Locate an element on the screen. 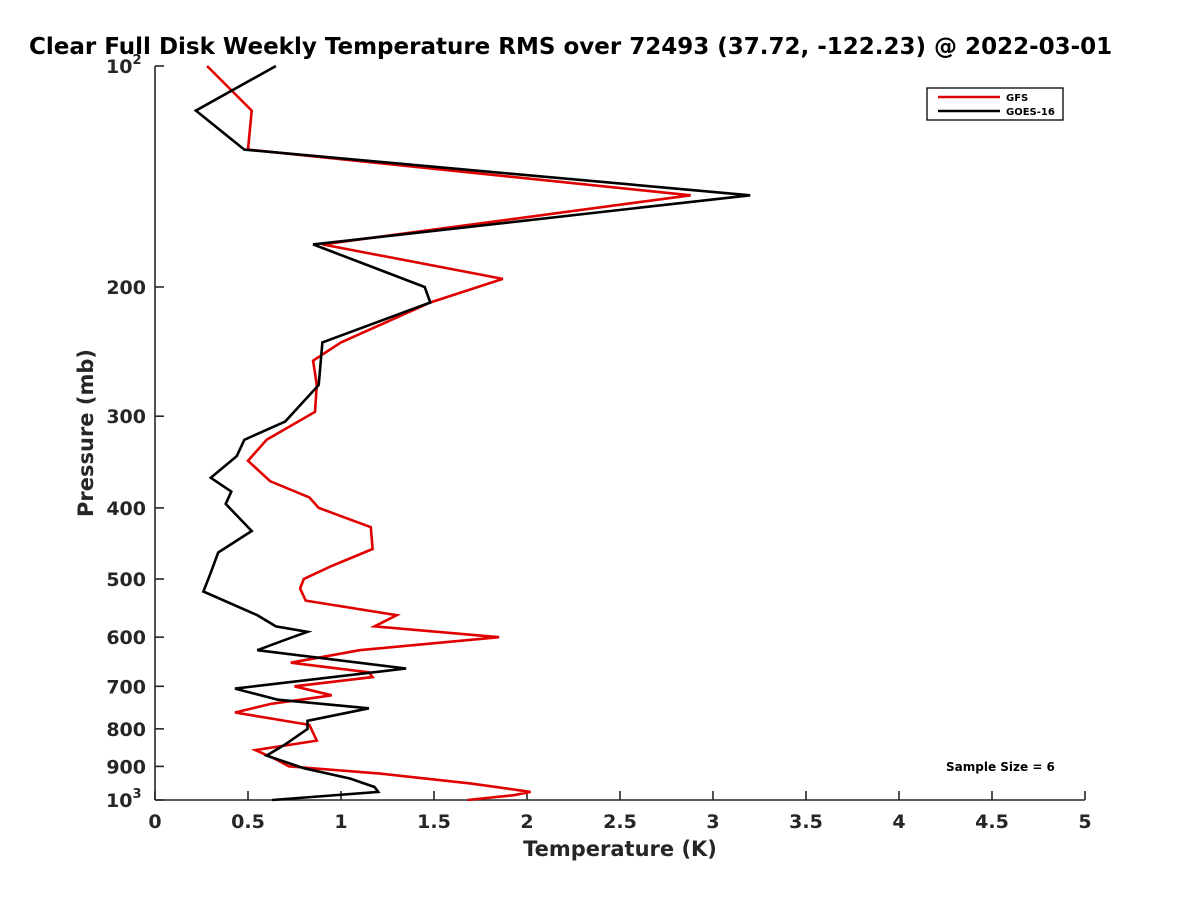 The width and height of the screenshot is (1200, 900). x-axis-title: Temperature (K) is located at coordinates (620, 849).